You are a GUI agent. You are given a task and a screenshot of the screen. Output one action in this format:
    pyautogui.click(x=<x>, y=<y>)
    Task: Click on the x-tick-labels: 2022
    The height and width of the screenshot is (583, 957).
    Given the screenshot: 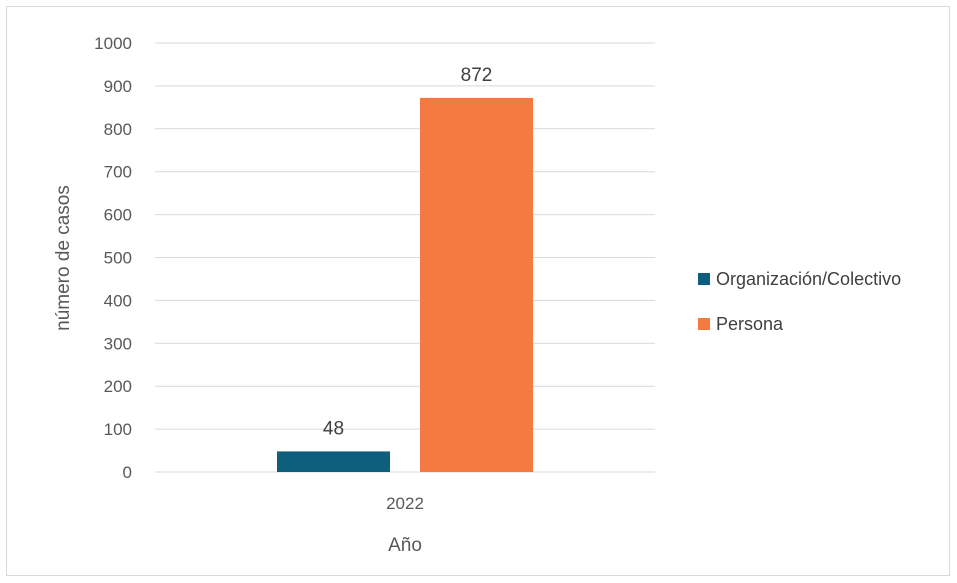 What is the action you would take?
    pyautogui.click(x=405, y=503)
    